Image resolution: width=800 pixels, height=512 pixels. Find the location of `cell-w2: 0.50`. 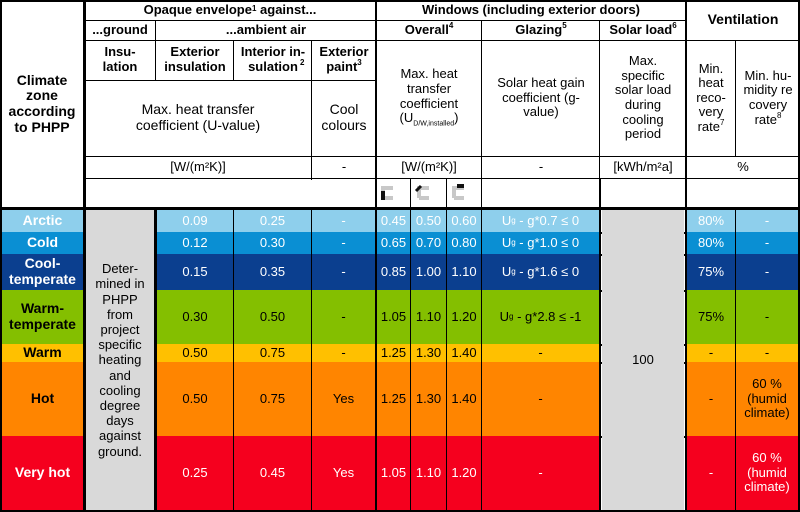

cell-w2: 0.50 is located at coordinates (428, 221).